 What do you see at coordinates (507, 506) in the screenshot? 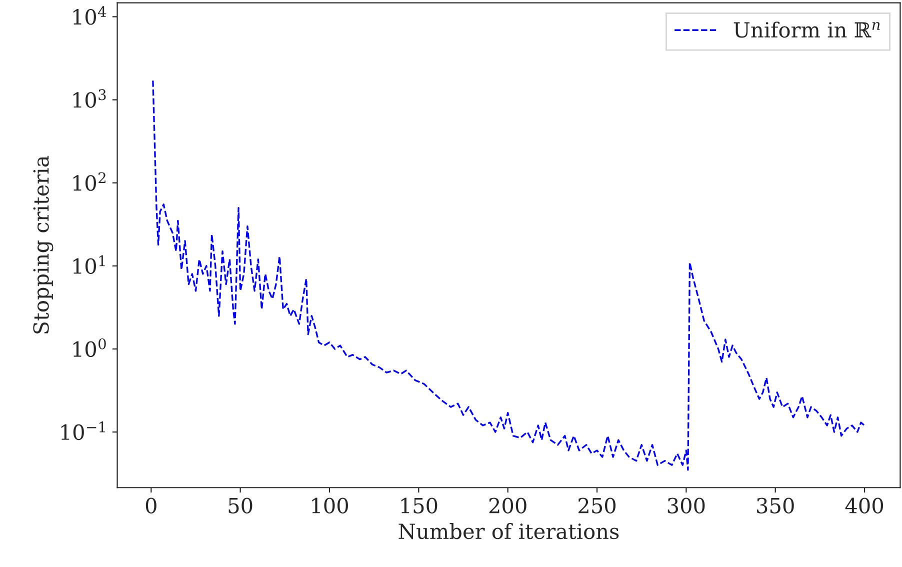
I see `x-tick-label: 200` at bounding box center [507, 506].